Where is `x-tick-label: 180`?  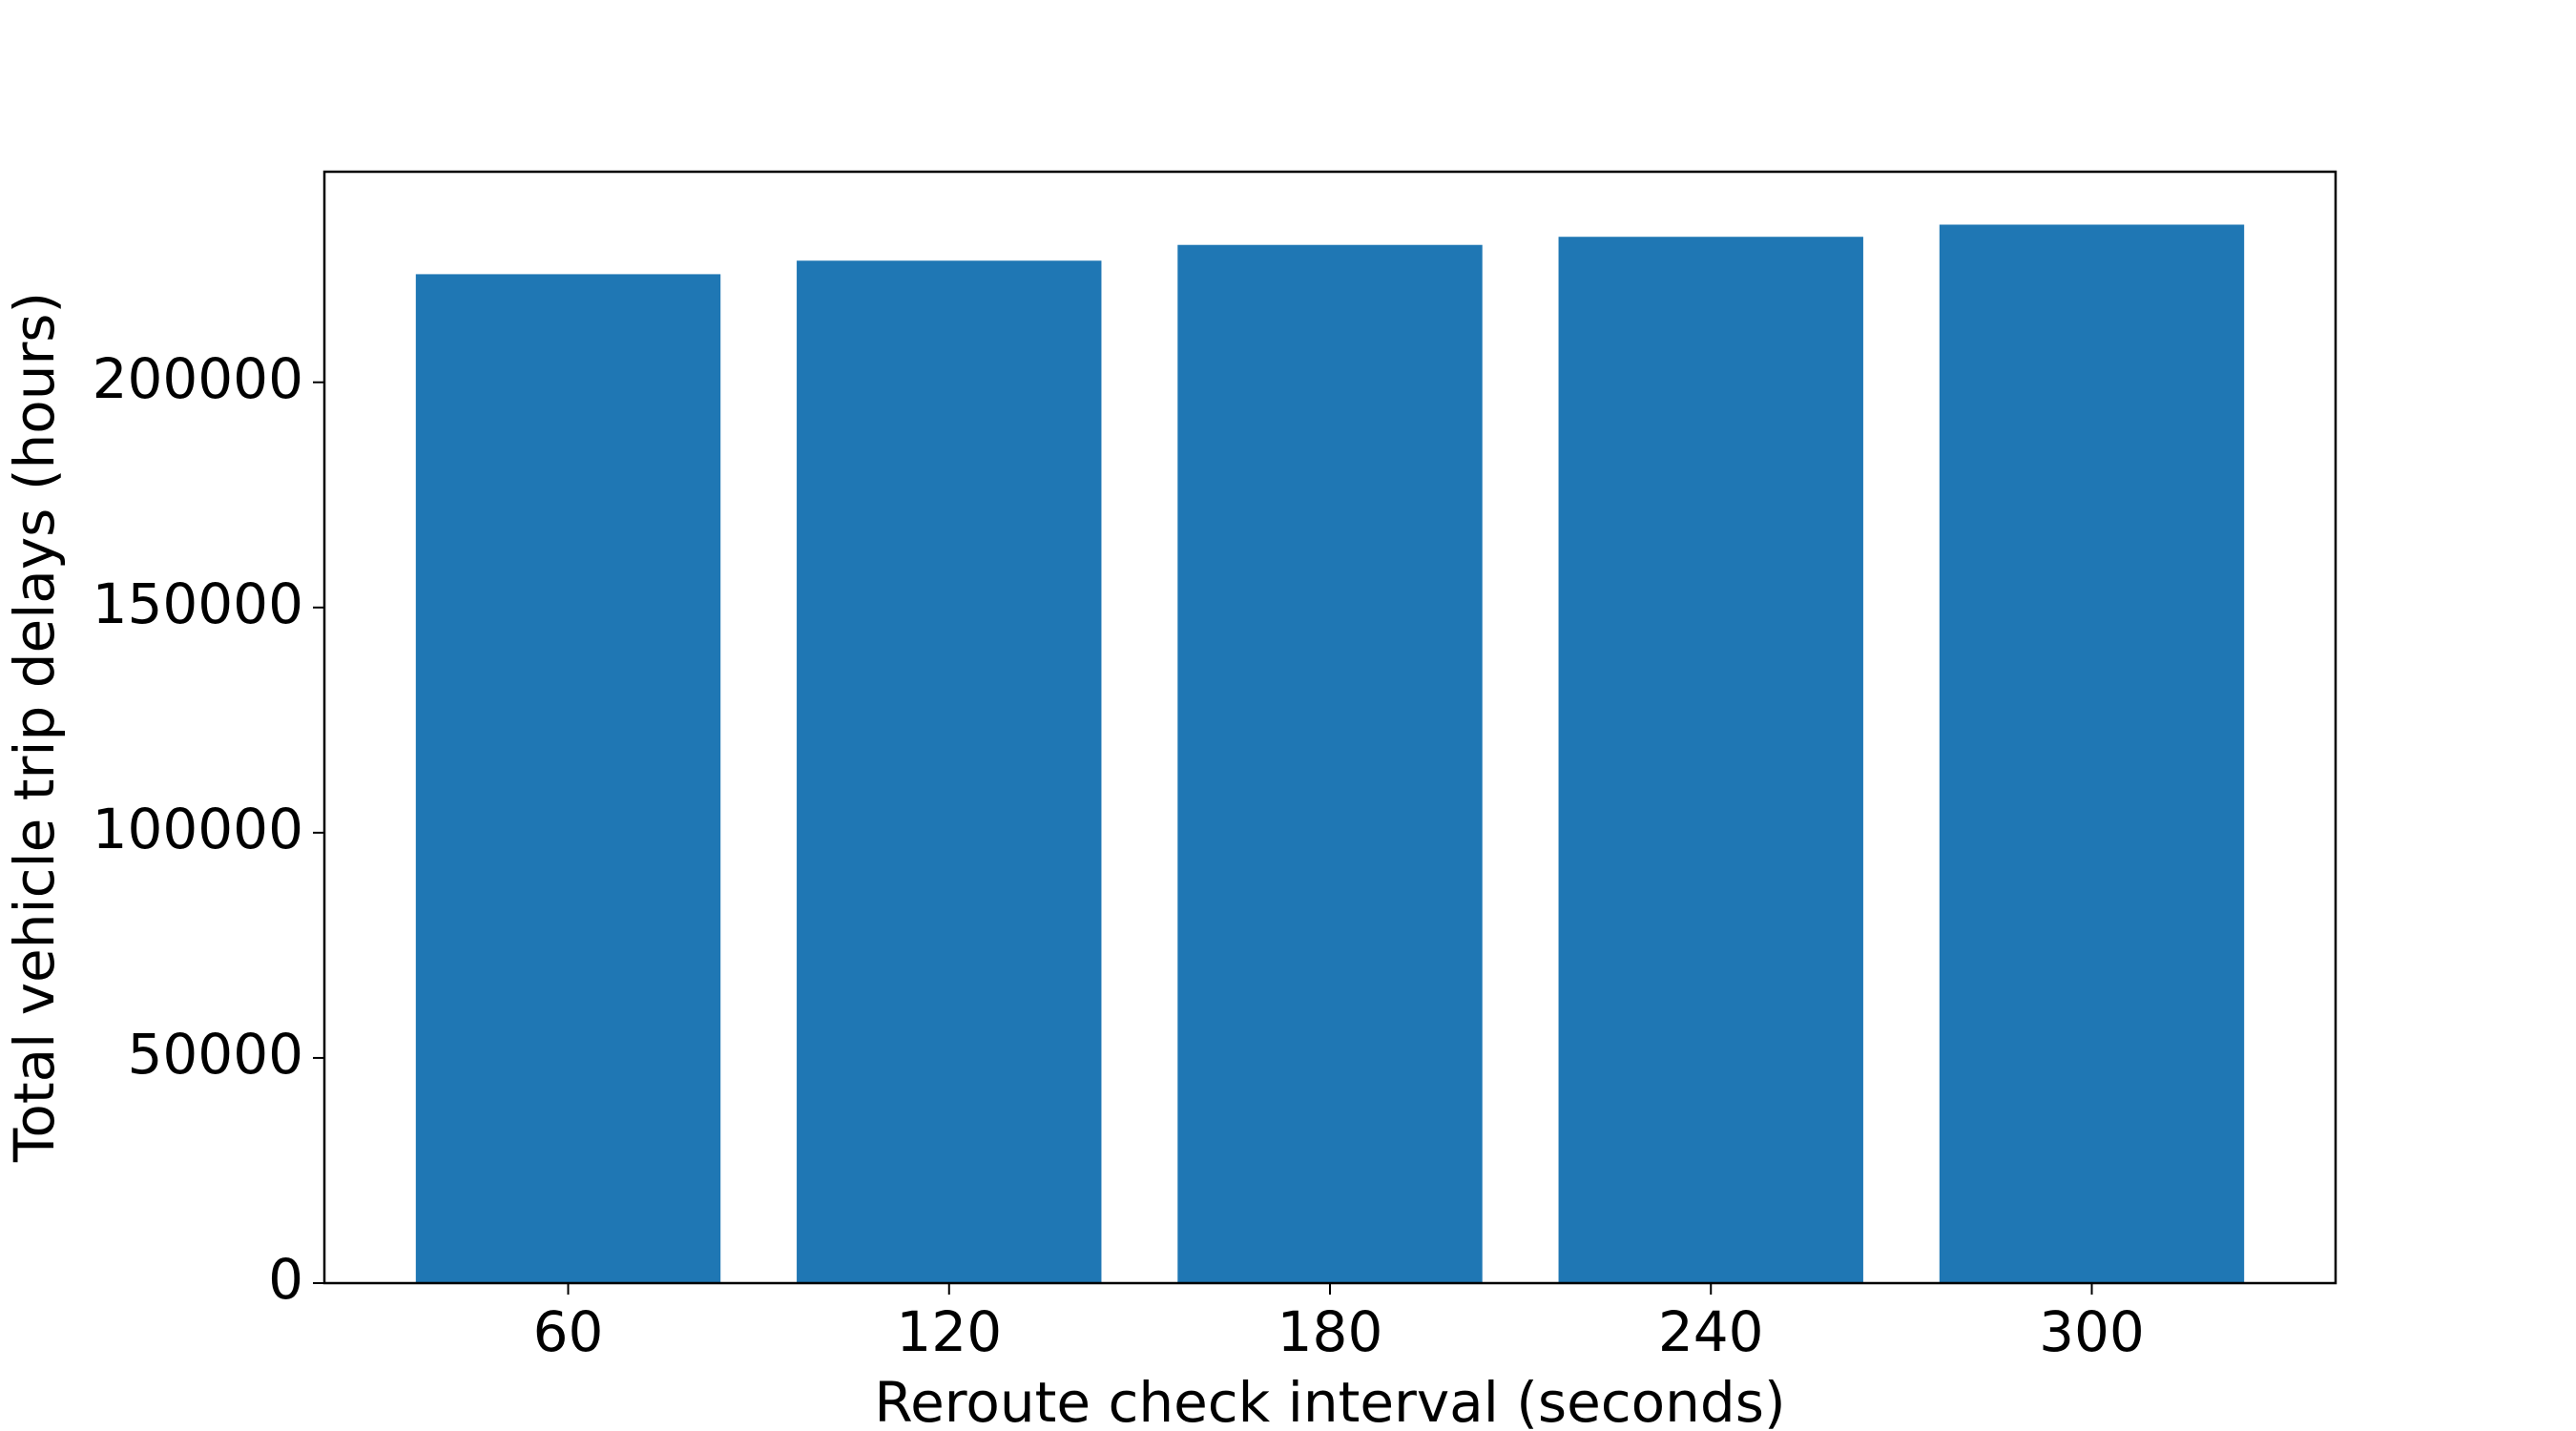
x-tick-label: 180 is located at coordinates (1330, 1331).